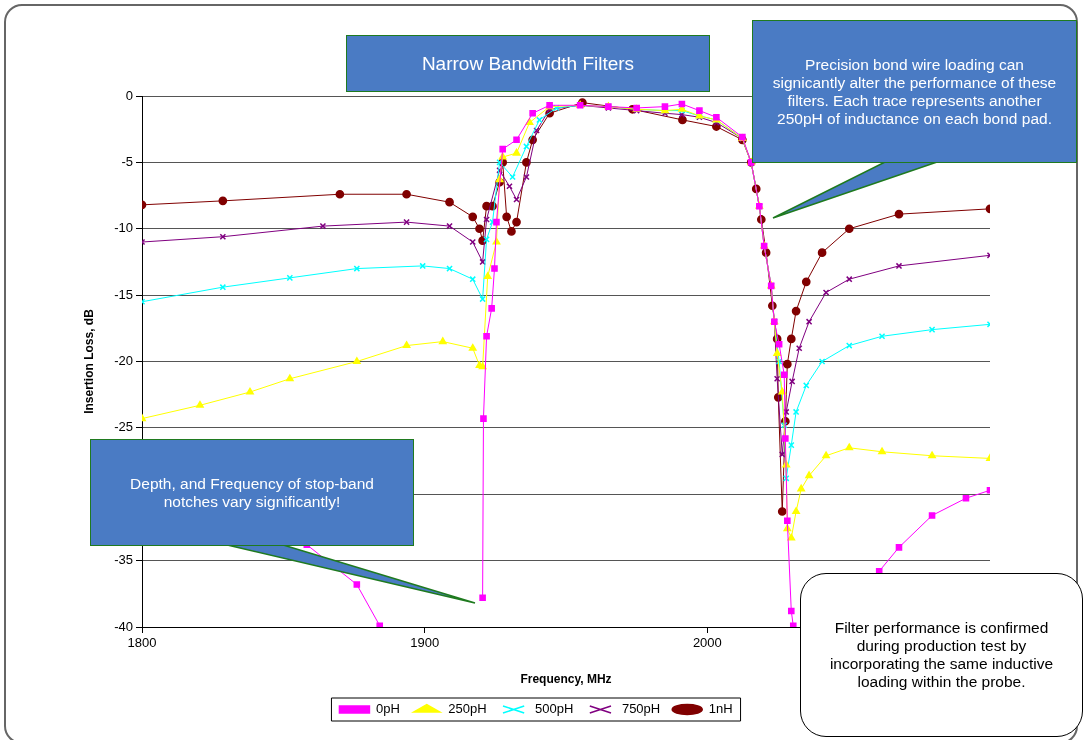 The width and height of the screenshot is (1085, 740). I want to click on y-tick-label: 0, so click(129, 95).